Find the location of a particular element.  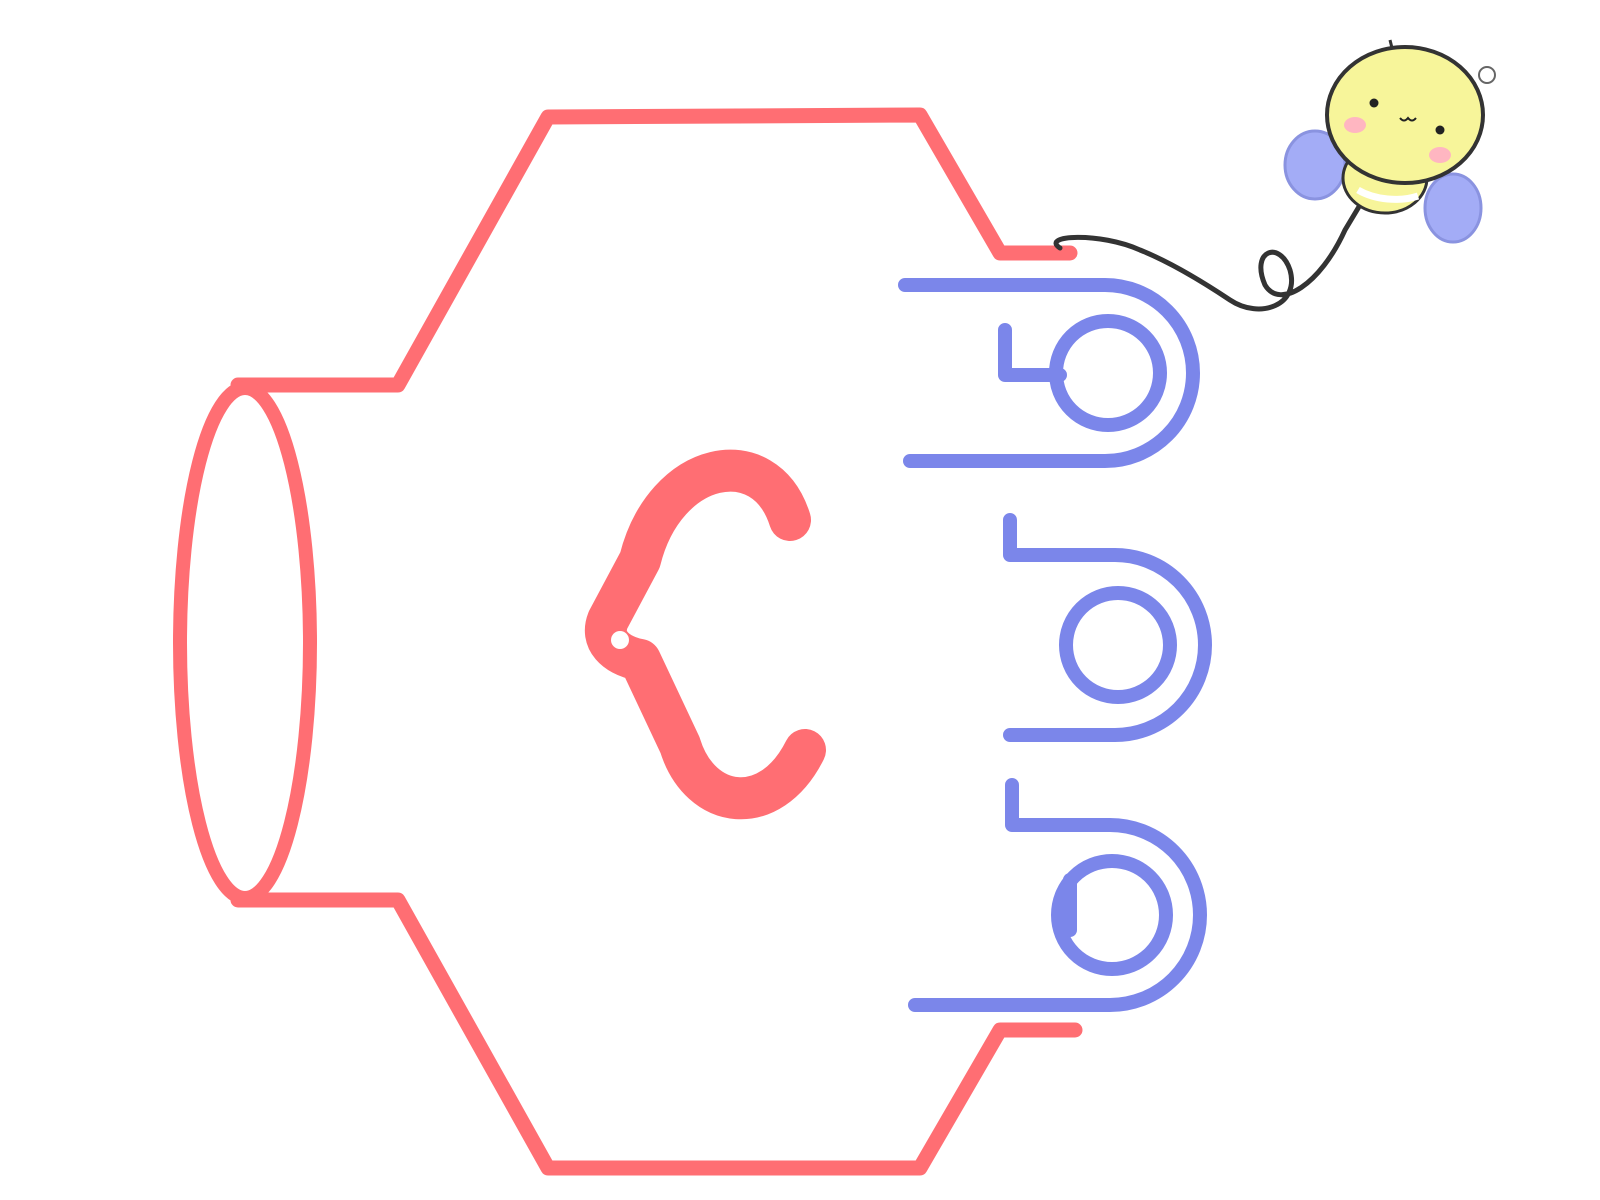

coil-top is located at coordinates (1049, 373).